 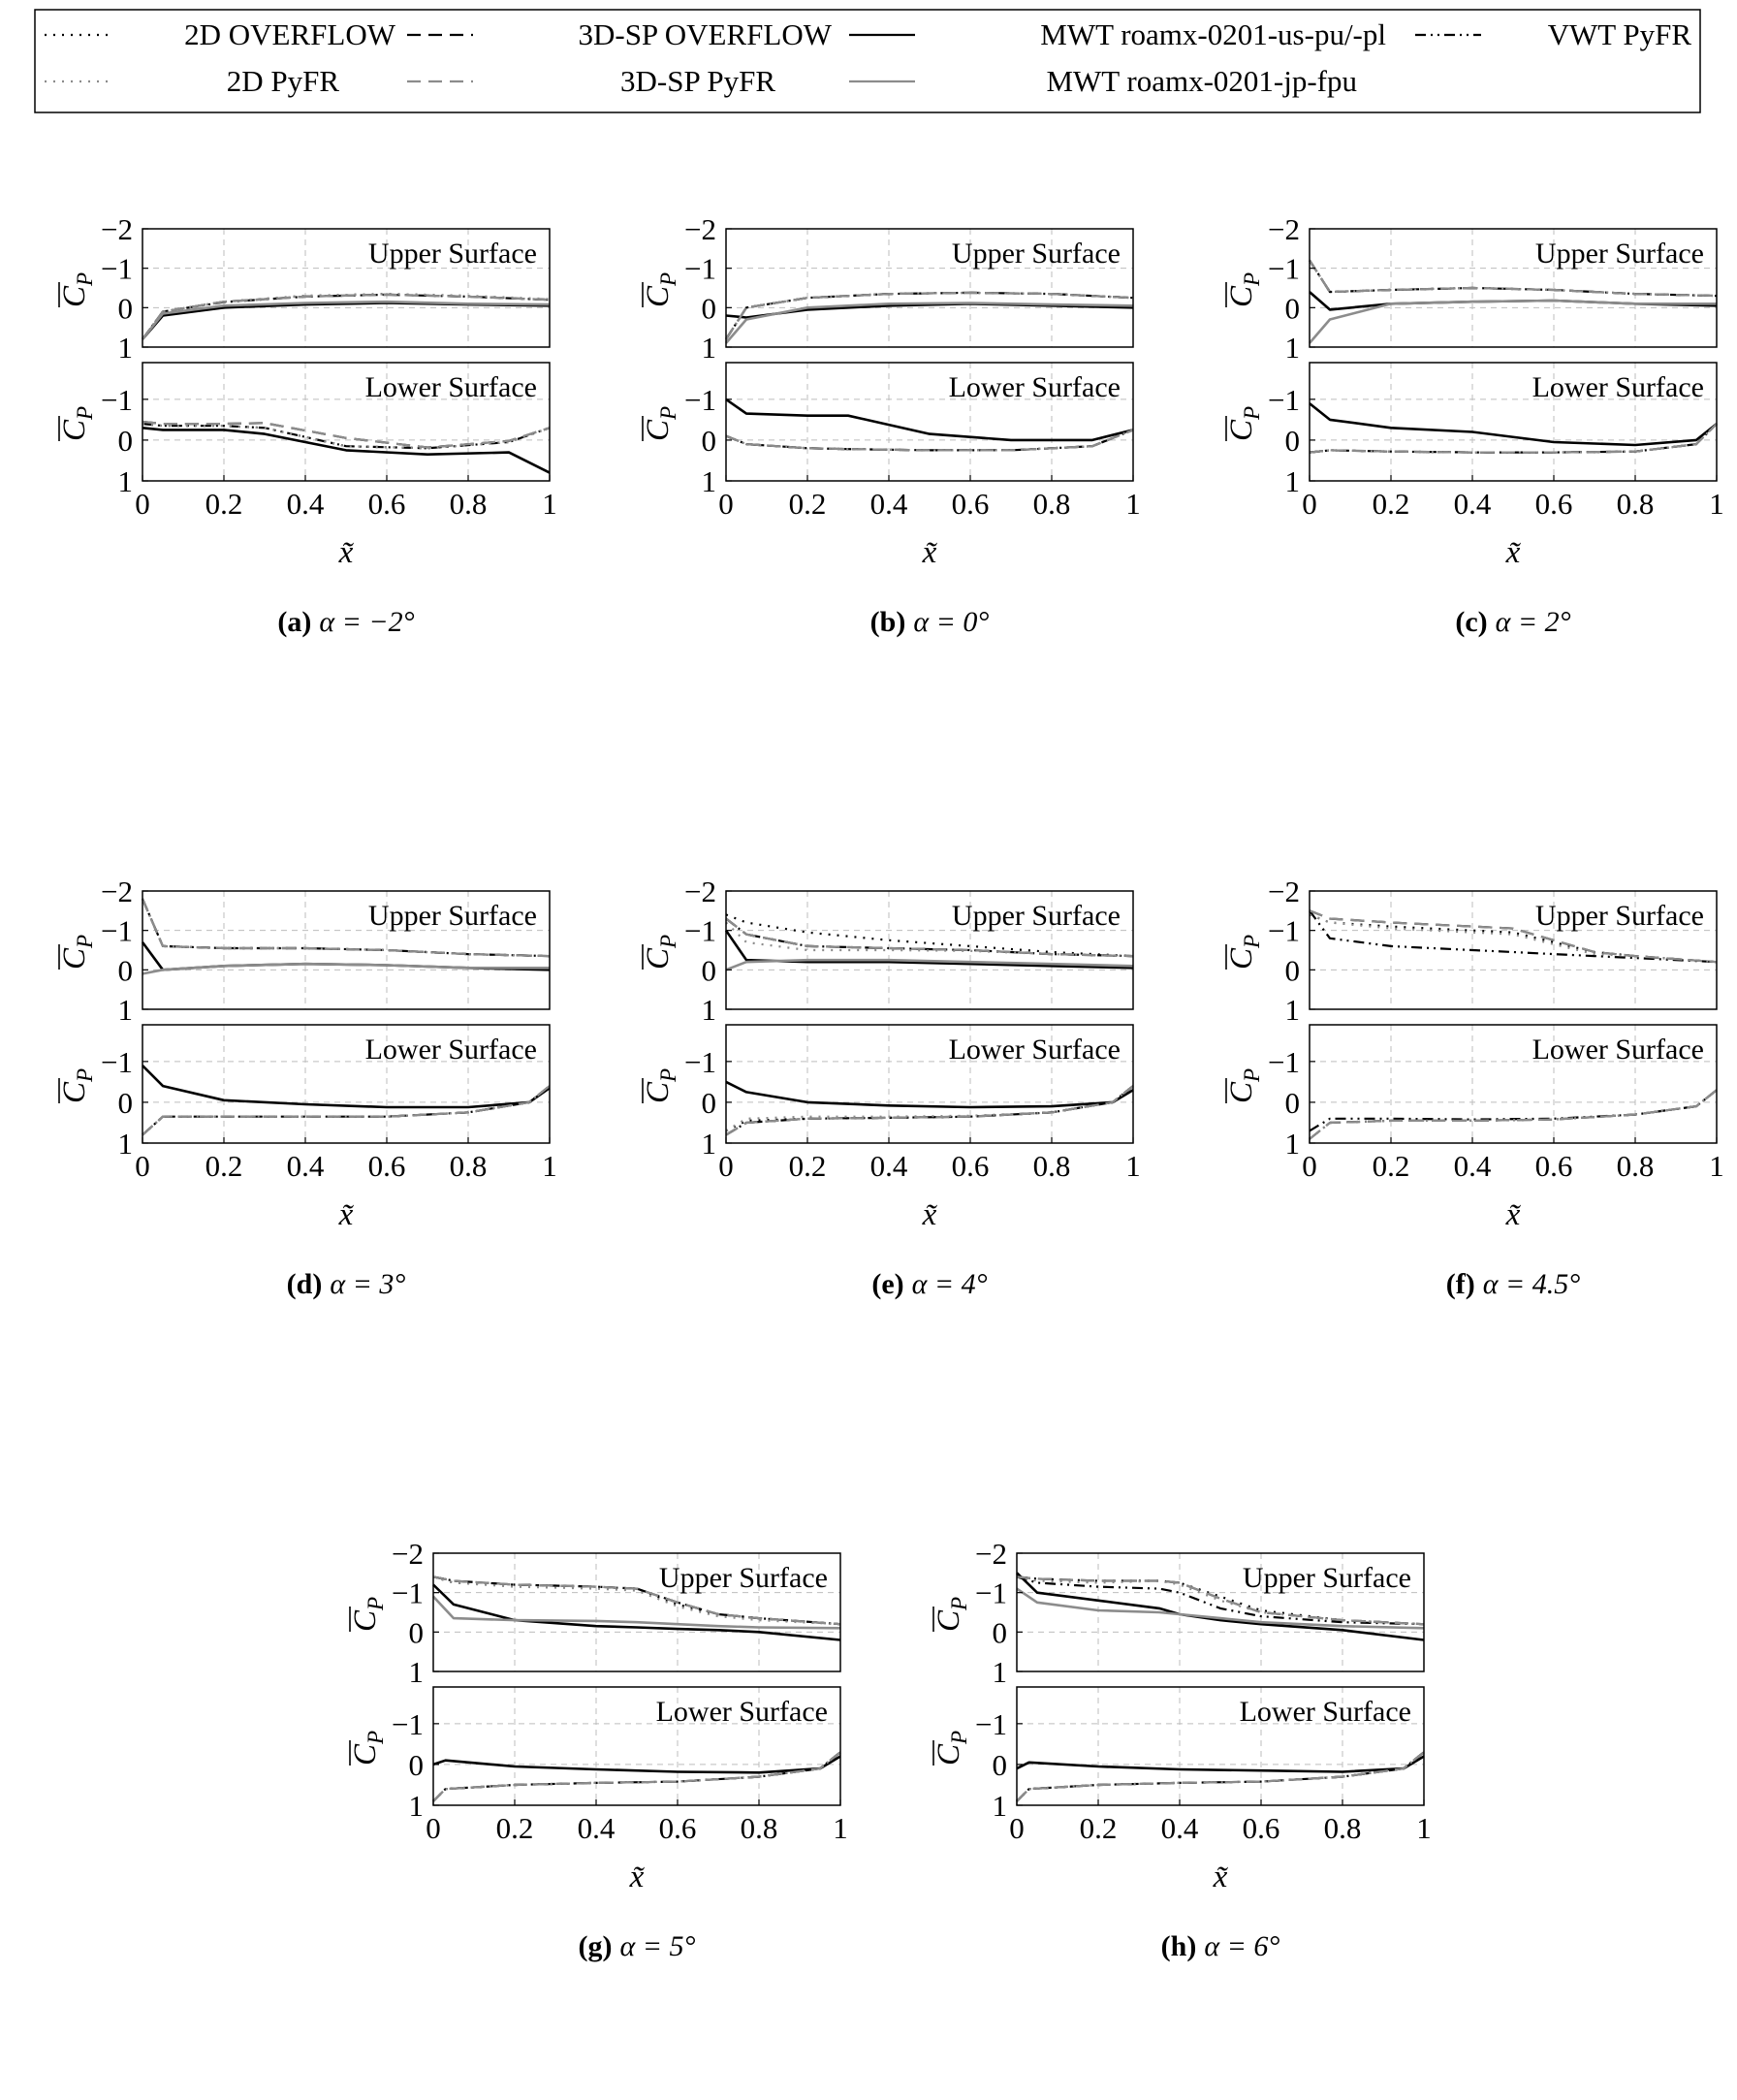 I want to click on caption-text: α = −2°, so click(x=366, y=622).